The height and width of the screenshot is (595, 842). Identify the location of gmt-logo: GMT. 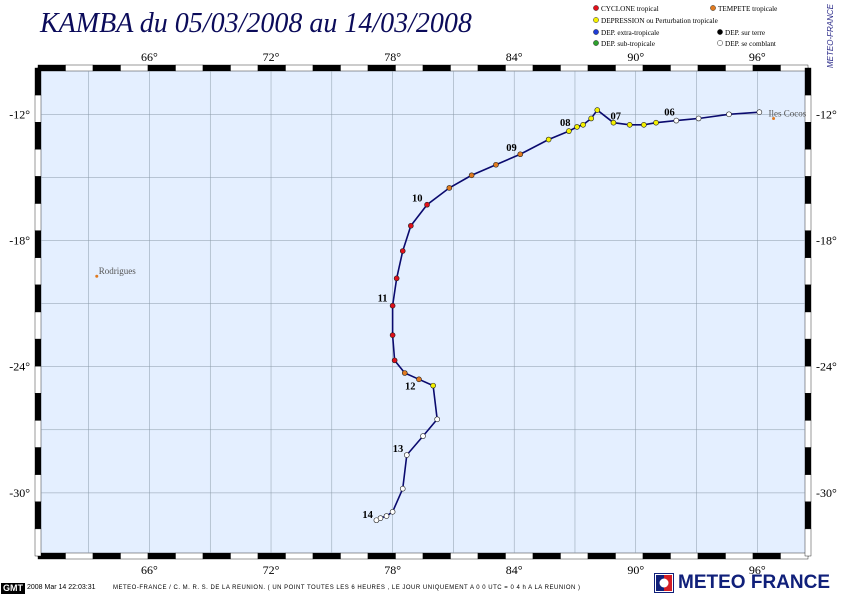
(13, 588).